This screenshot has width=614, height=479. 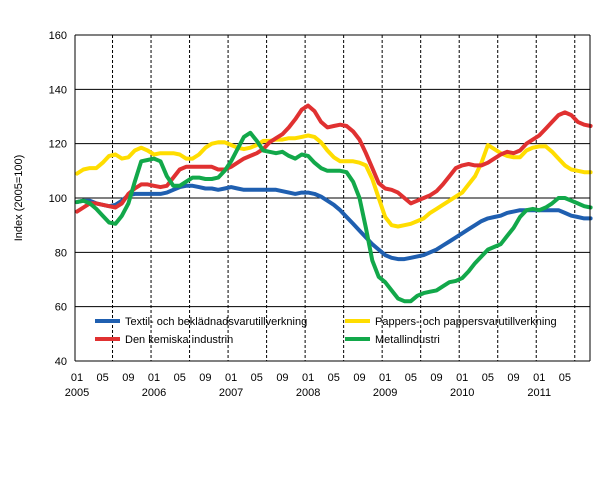 What do you see at coordinates (407, 340) in the screenshot?
I see `legend-label: Metallindustri` at bounding box center [407, 340].